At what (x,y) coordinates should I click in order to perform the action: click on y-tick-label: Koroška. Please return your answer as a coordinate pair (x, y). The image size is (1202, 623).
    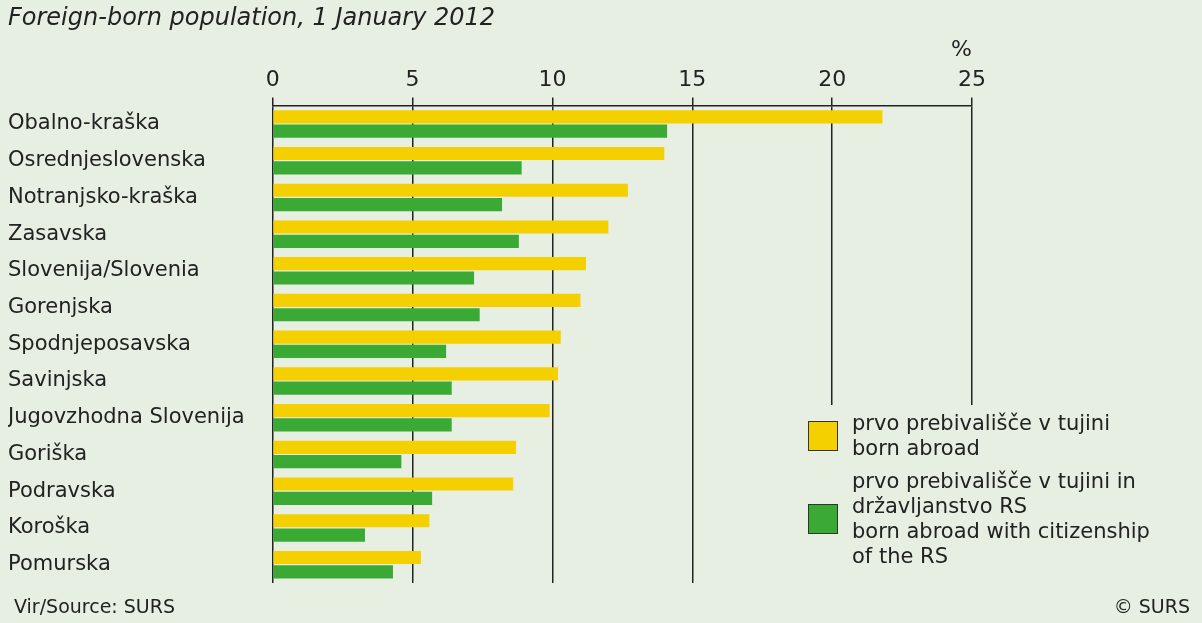
    Looking at the image, I should click on (49, 526).